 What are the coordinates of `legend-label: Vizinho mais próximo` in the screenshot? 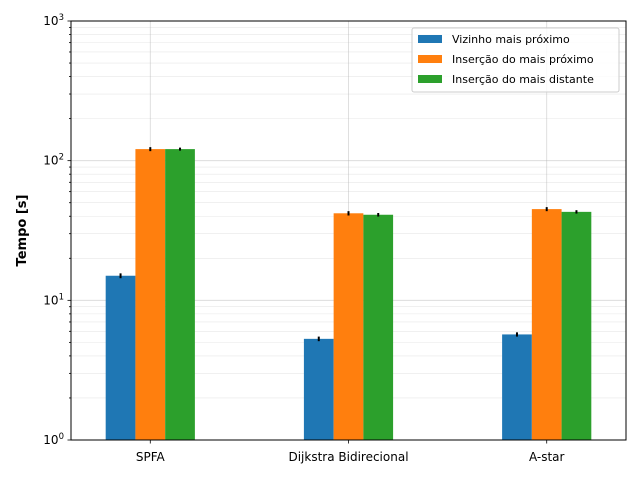 It's located at (511, 39).